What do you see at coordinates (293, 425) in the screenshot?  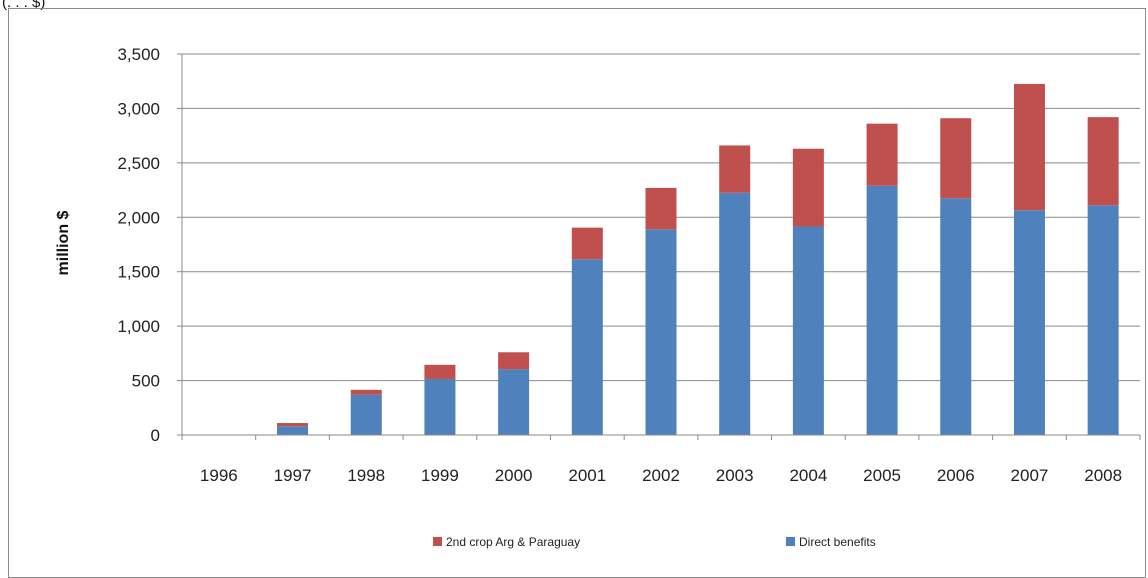 I see `bar-2nd-crop-arg-paraguay-1997` at bounding box center [293, 425].